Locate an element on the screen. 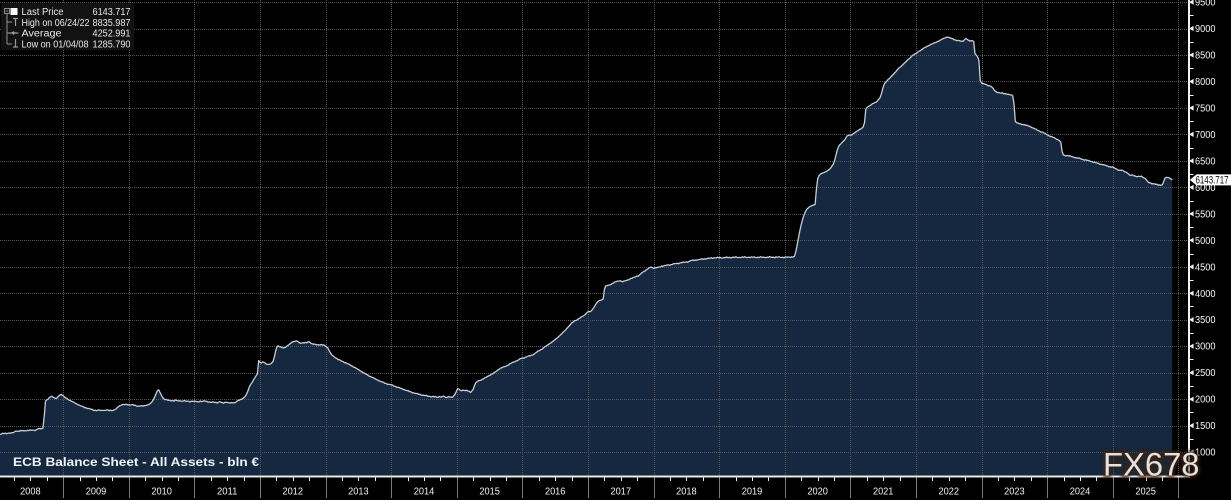 The height and width of the screenshot is (500, 1231). svg-text: 2017 is located at coordinates (621, 492).